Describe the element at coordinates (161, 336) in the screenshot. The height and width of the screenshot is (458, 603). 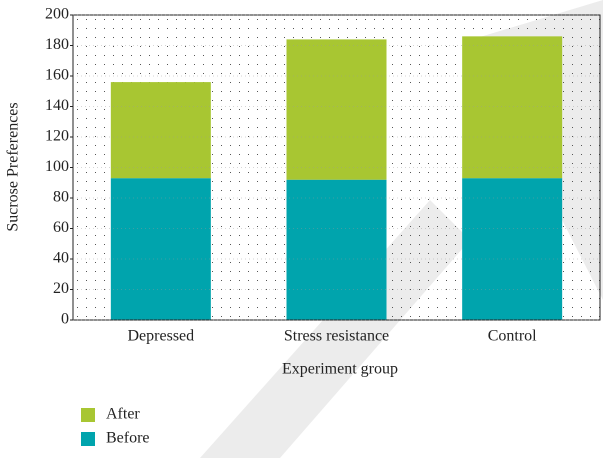
I see `x-tick-label: Depressed` at that location.